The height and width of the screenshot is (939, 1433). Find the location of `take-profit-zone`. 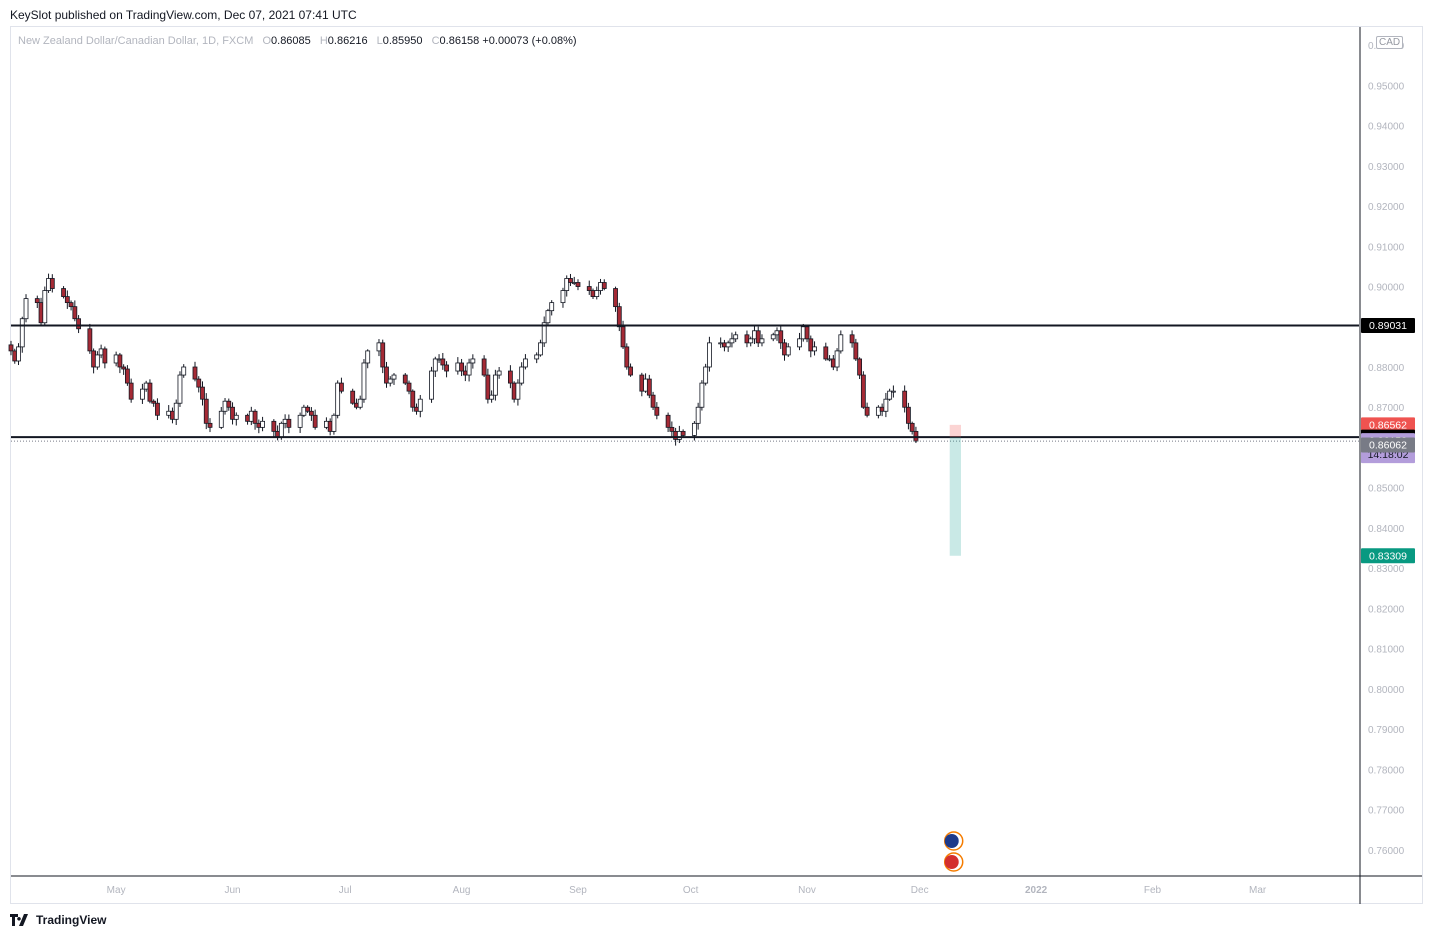

take-profit-zone is located at coordinates (955, 496).